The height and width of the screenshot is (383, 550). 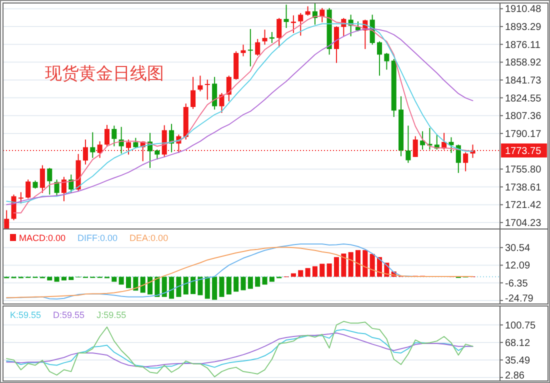 I want to click on y-tick-label: 1876.11, so click(x=523, y=45).